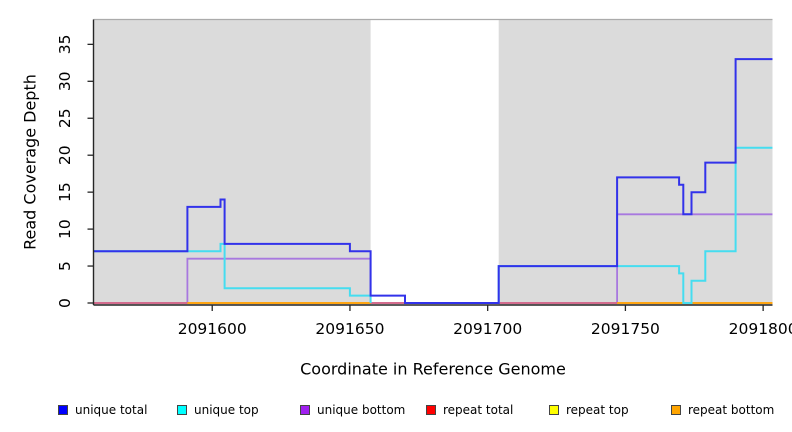  Describe the element at coordinates (65, 266) in the screenshot. I see `y-tick-label: 5` at that location.